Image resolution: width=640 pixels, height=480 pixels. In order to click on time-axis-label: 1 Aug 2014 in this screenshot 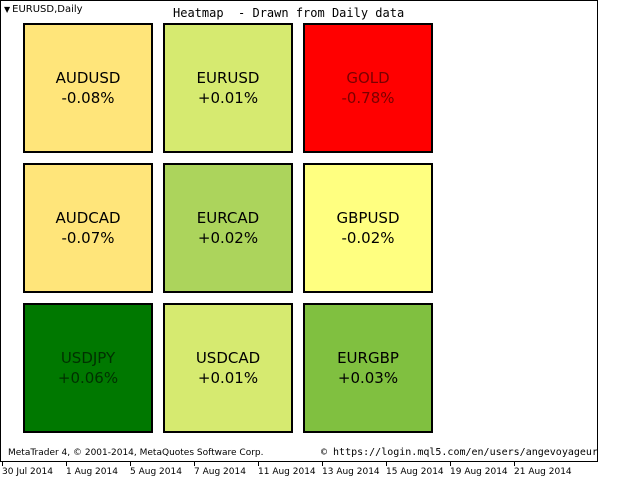, I will do `click(92, 472)`.